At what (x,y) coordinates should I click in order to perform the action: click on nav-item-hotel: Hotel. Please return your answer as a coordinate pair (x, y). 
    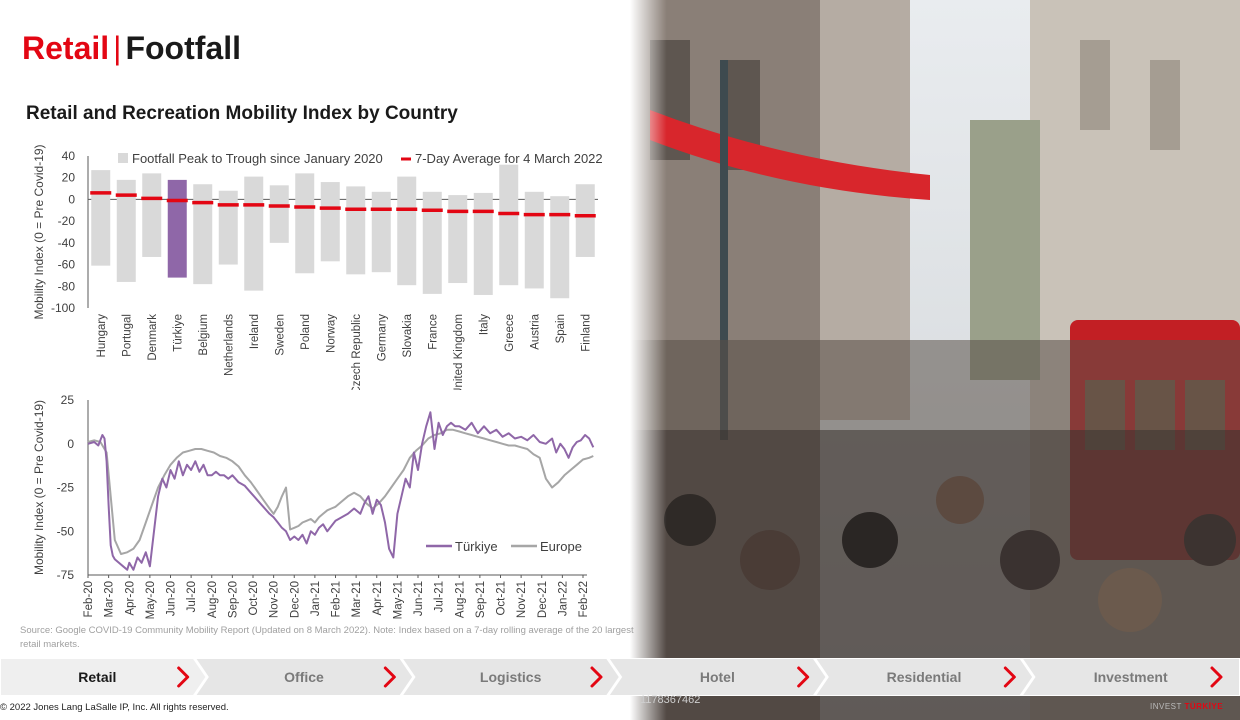
    Looking at the image, I should click on (717, 677).